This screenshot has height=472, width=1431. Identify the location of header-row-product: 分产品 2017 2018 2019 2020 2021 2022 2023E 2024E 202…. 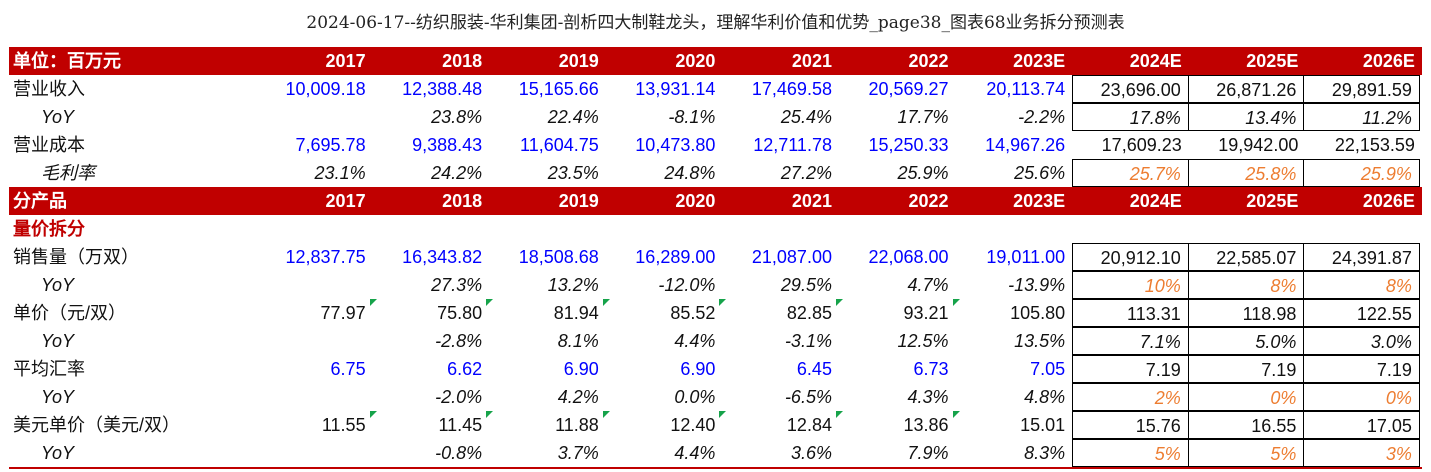
(715, 201).